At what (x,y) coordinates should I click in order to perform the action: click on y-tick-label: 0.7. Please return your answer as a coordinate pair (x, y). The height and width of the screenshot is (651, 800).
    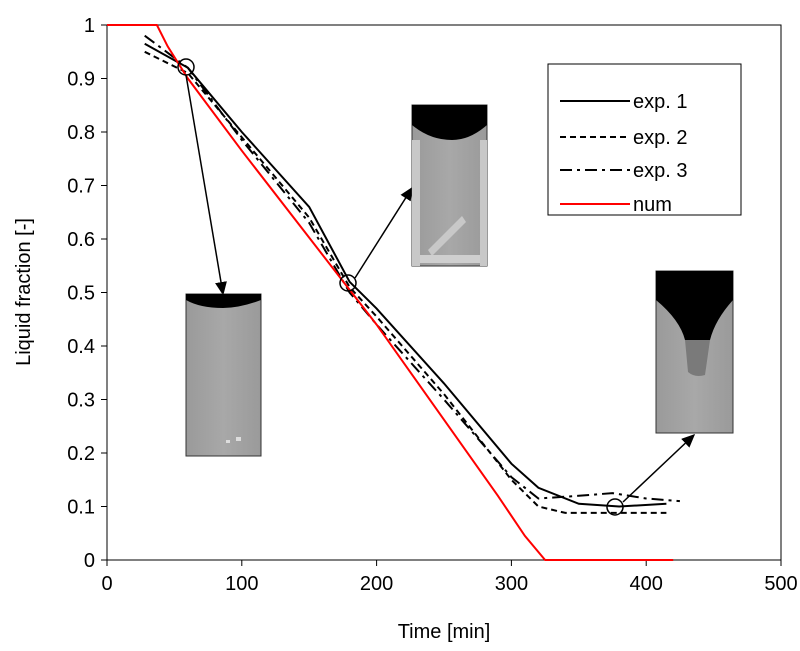
    Looking at the image, I should click on (81, 187).